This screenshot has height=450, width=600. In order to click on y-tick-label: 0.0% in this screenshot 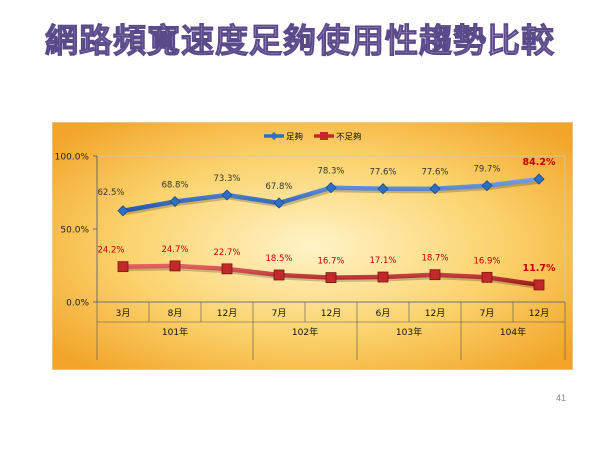, I will do `click(77, 304)`.